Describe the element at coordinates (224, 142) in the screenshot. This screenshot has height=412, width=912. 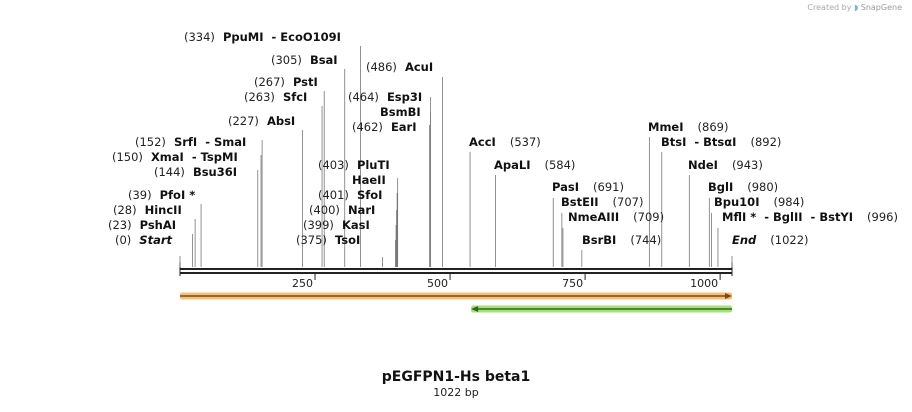
I see `enzyme-name: - SmaI` at that location.